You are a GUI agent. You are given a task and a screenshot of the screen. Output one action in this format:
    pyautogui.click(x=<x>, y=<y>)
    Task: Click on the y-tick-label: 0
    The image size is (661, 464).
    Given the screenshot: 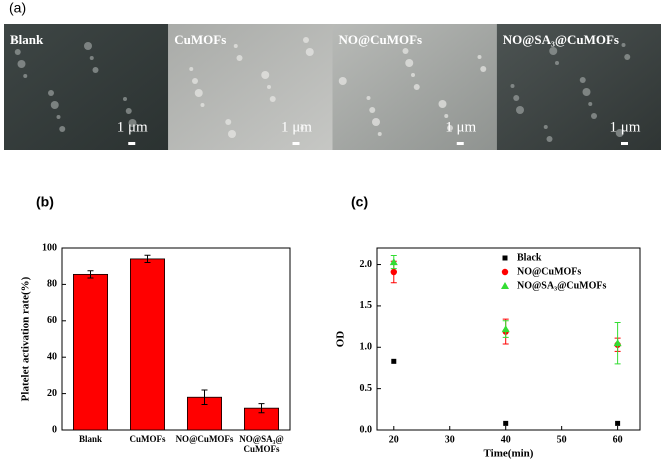 What is the action you would take?
    pyautogui.click(x=54, y=429)
    